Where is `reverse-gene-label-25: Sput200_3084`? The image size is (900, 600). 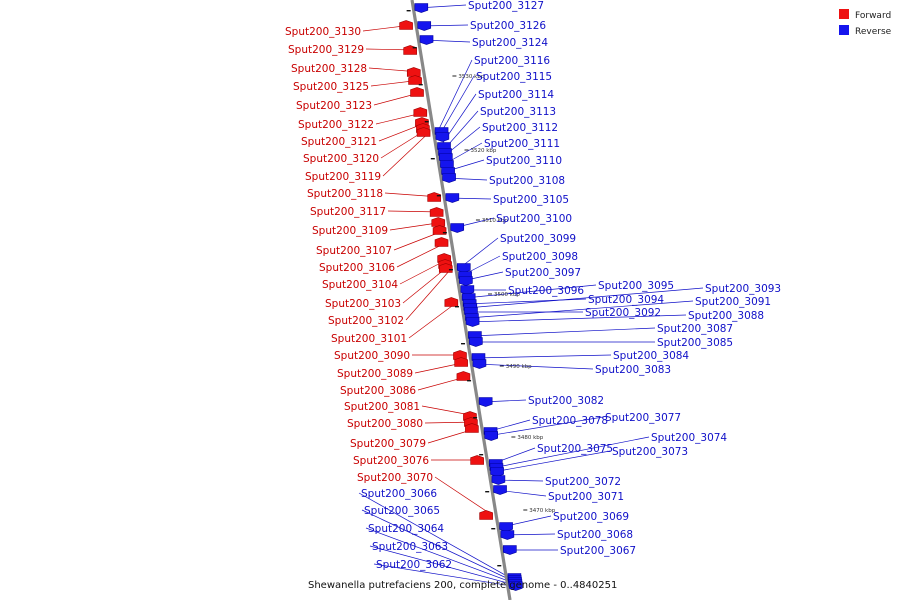 reverse-gene-label-25: Sput200_3084 is located at coordinates (651, 356).